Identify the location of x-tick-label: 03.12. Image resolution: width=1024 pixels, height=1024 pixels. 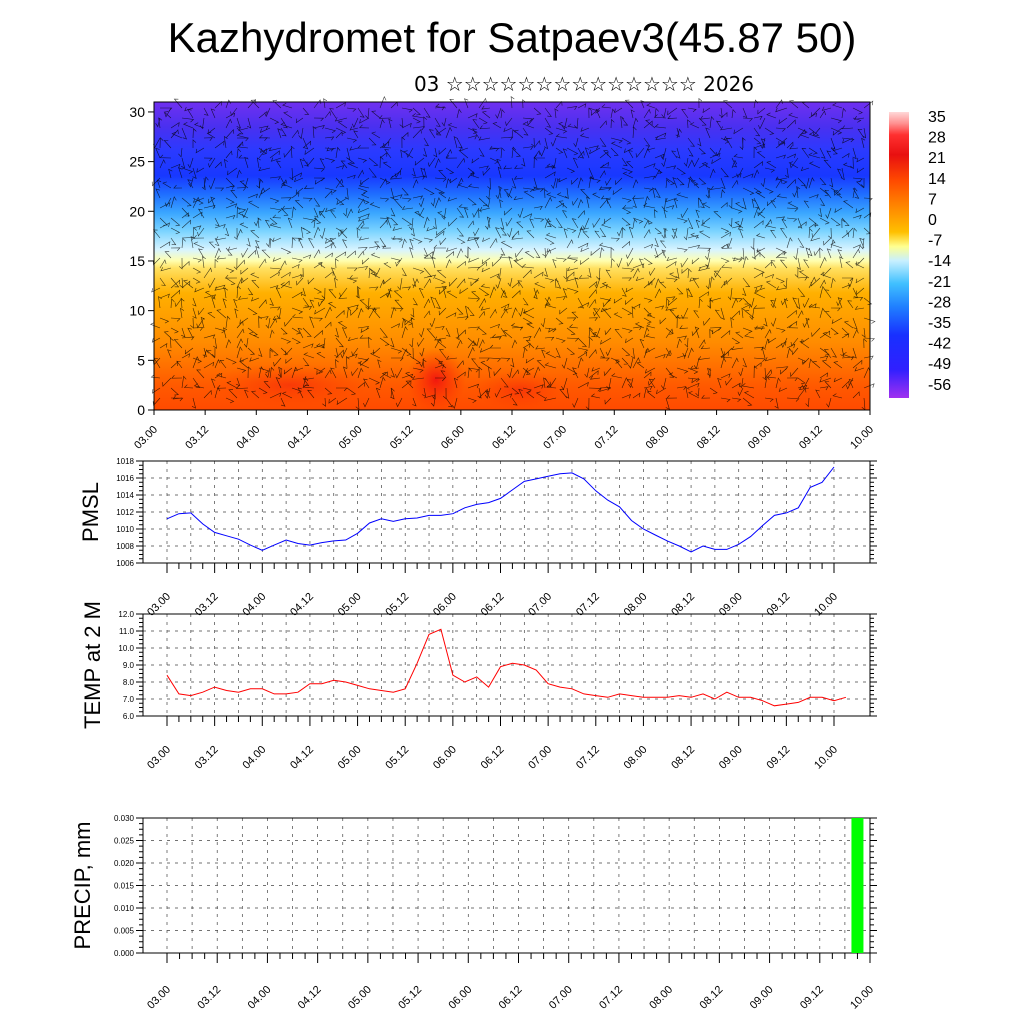
(197, 438).